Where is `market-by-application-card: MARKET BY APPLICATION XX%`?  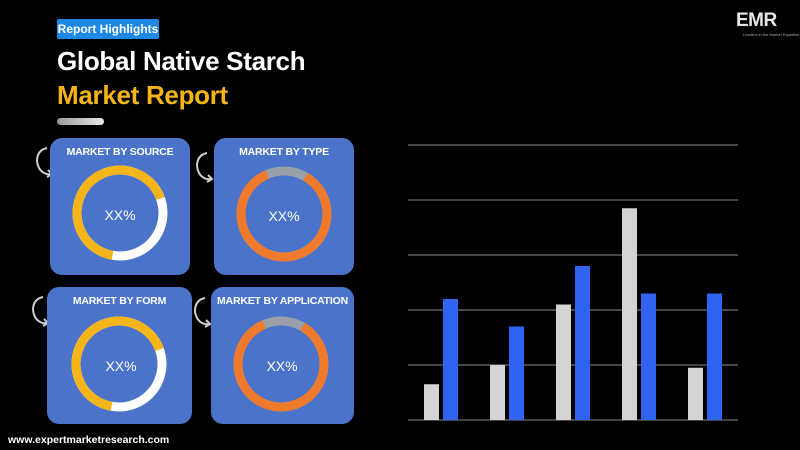
market-by-application-card: MARKET BY APPLICATION XX% is located at coordinates (282, 355).